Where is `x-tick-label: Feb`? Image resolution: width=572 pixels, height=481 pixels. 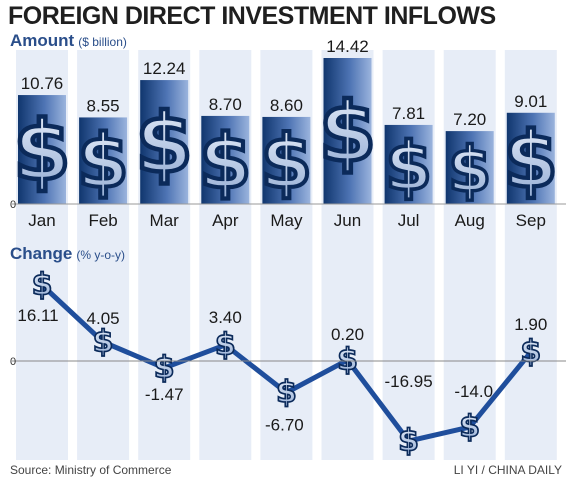
x-tick-label: Feb is located at coordinates (102, 220).